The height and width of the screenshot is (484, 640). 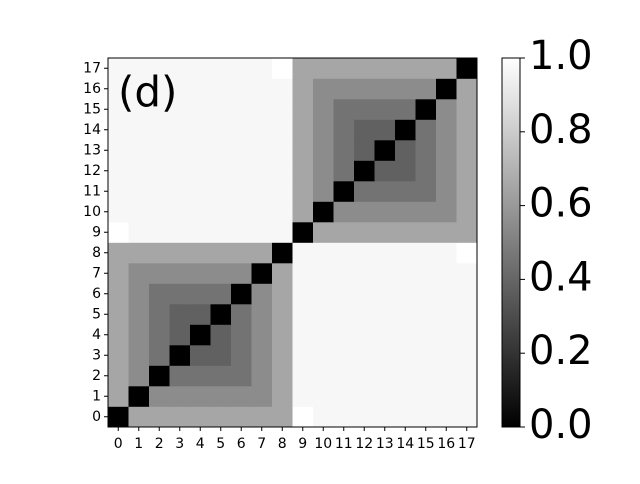 What do you see at coordinates (561, 277) in the screenshot?
I see `colorbar-tick-label: 0.4` at bounding box center [561, 277].